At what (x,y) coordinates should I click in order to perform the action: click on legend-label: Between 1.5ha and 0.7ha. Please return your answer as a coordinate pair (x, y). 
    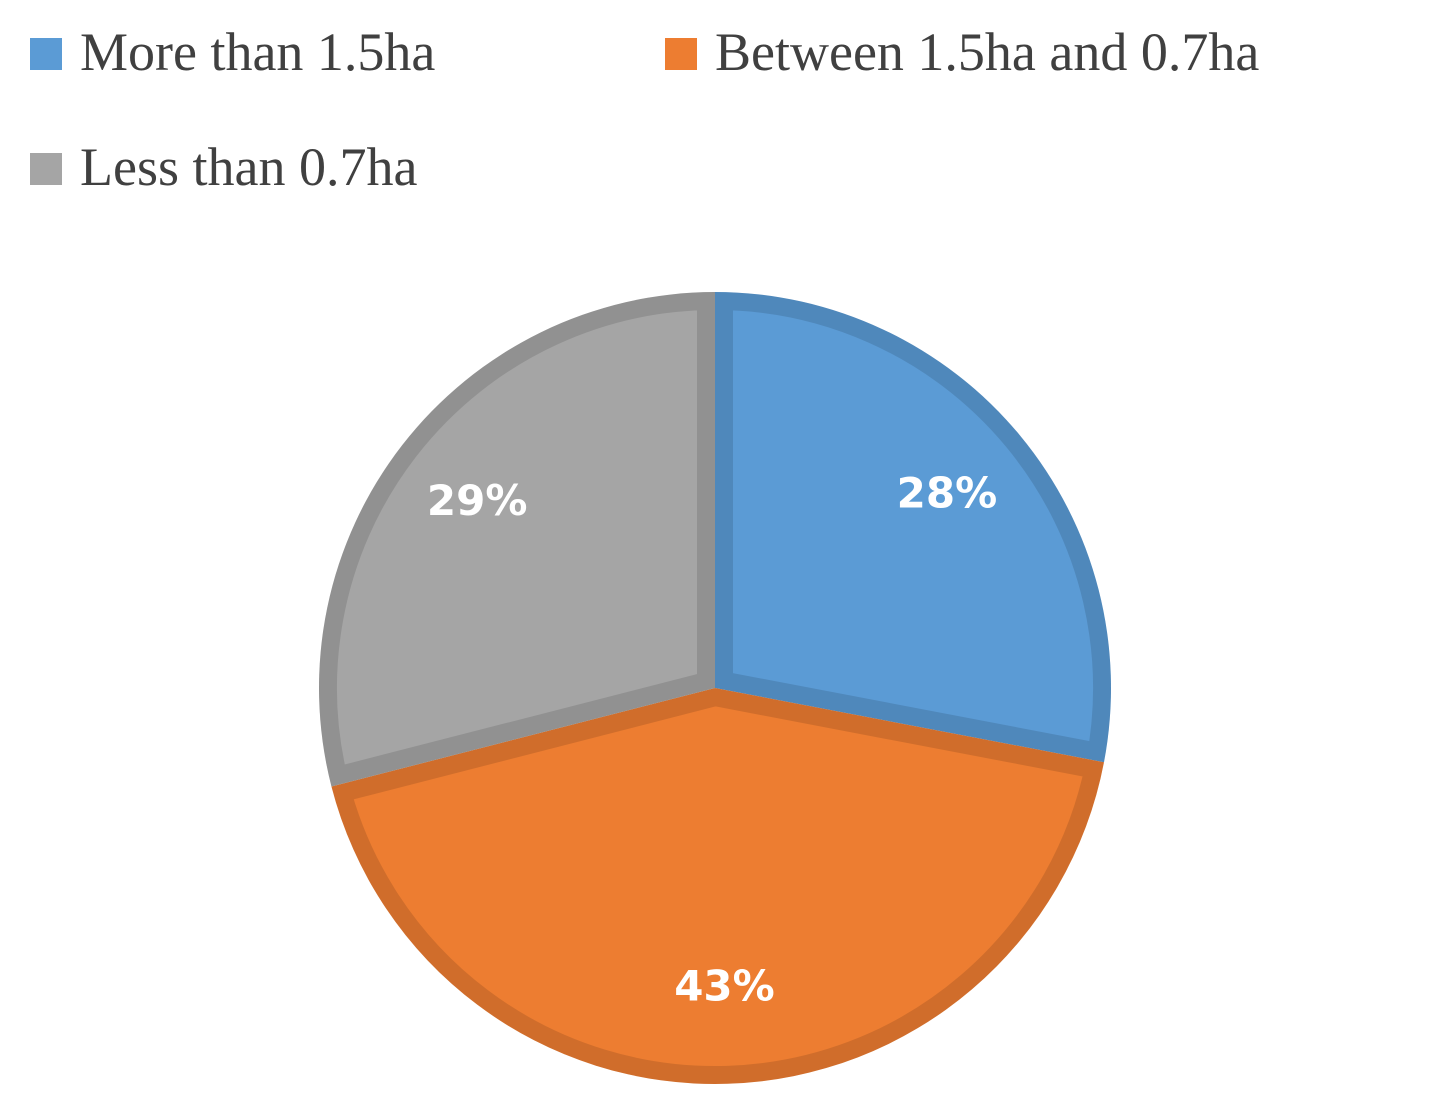
    Looking at the image, I should click on (987, 52).